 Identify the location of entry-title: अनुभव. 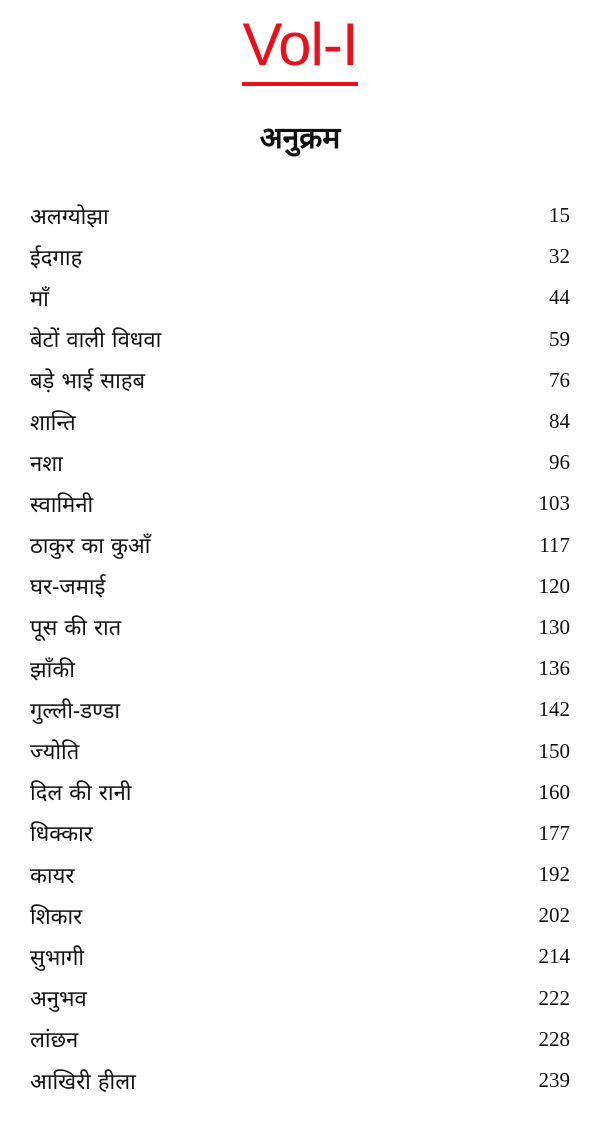
(58, 1000).